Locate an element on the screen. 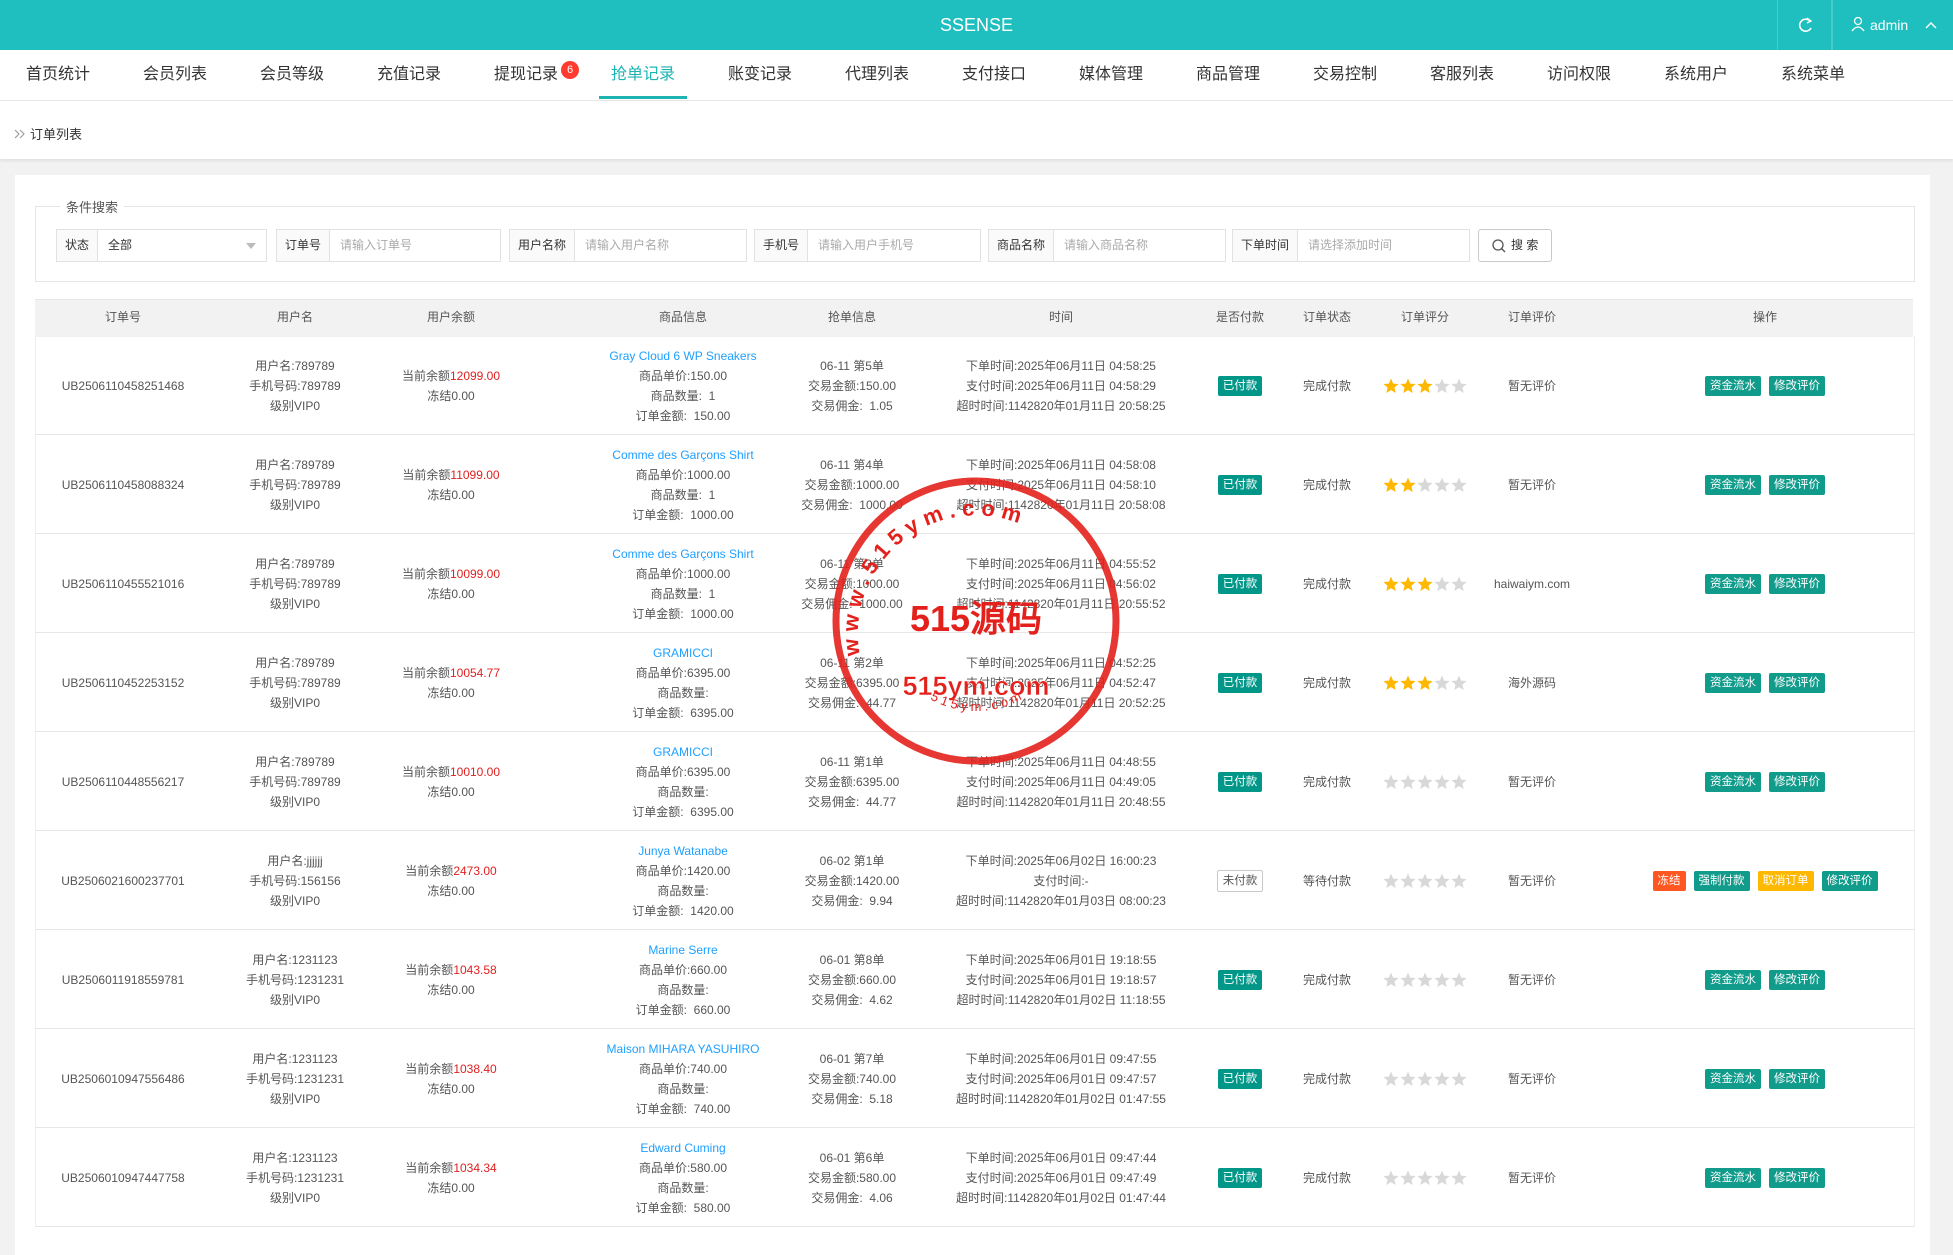  time-line: 下单时间:2025年06月01日 09:47:44 is located at coordinates (1061, 1157).